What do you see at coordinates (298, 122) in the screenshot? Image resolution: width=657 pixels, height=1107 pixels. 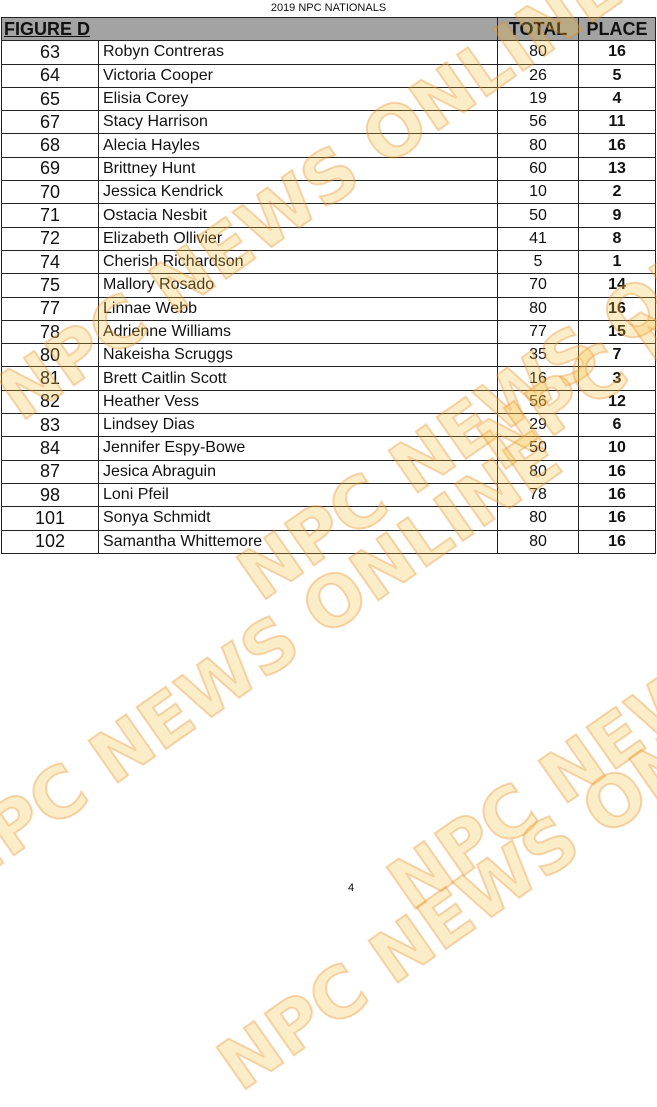 I see `competitor-name: Stacy Harrison` at bounding box center [298, 122].